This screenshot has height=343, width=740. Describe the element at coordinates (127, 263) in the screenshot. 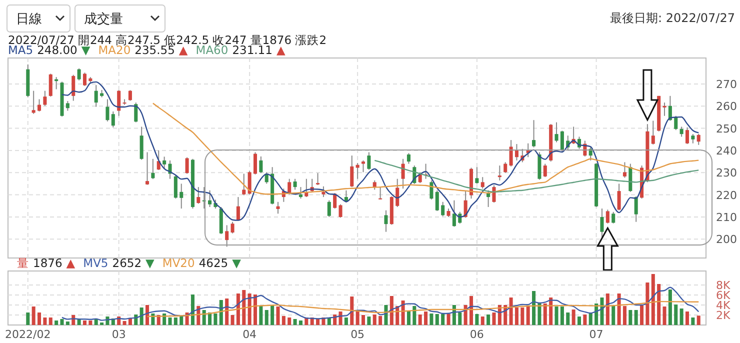

I see `annotation: 2652` at that location.